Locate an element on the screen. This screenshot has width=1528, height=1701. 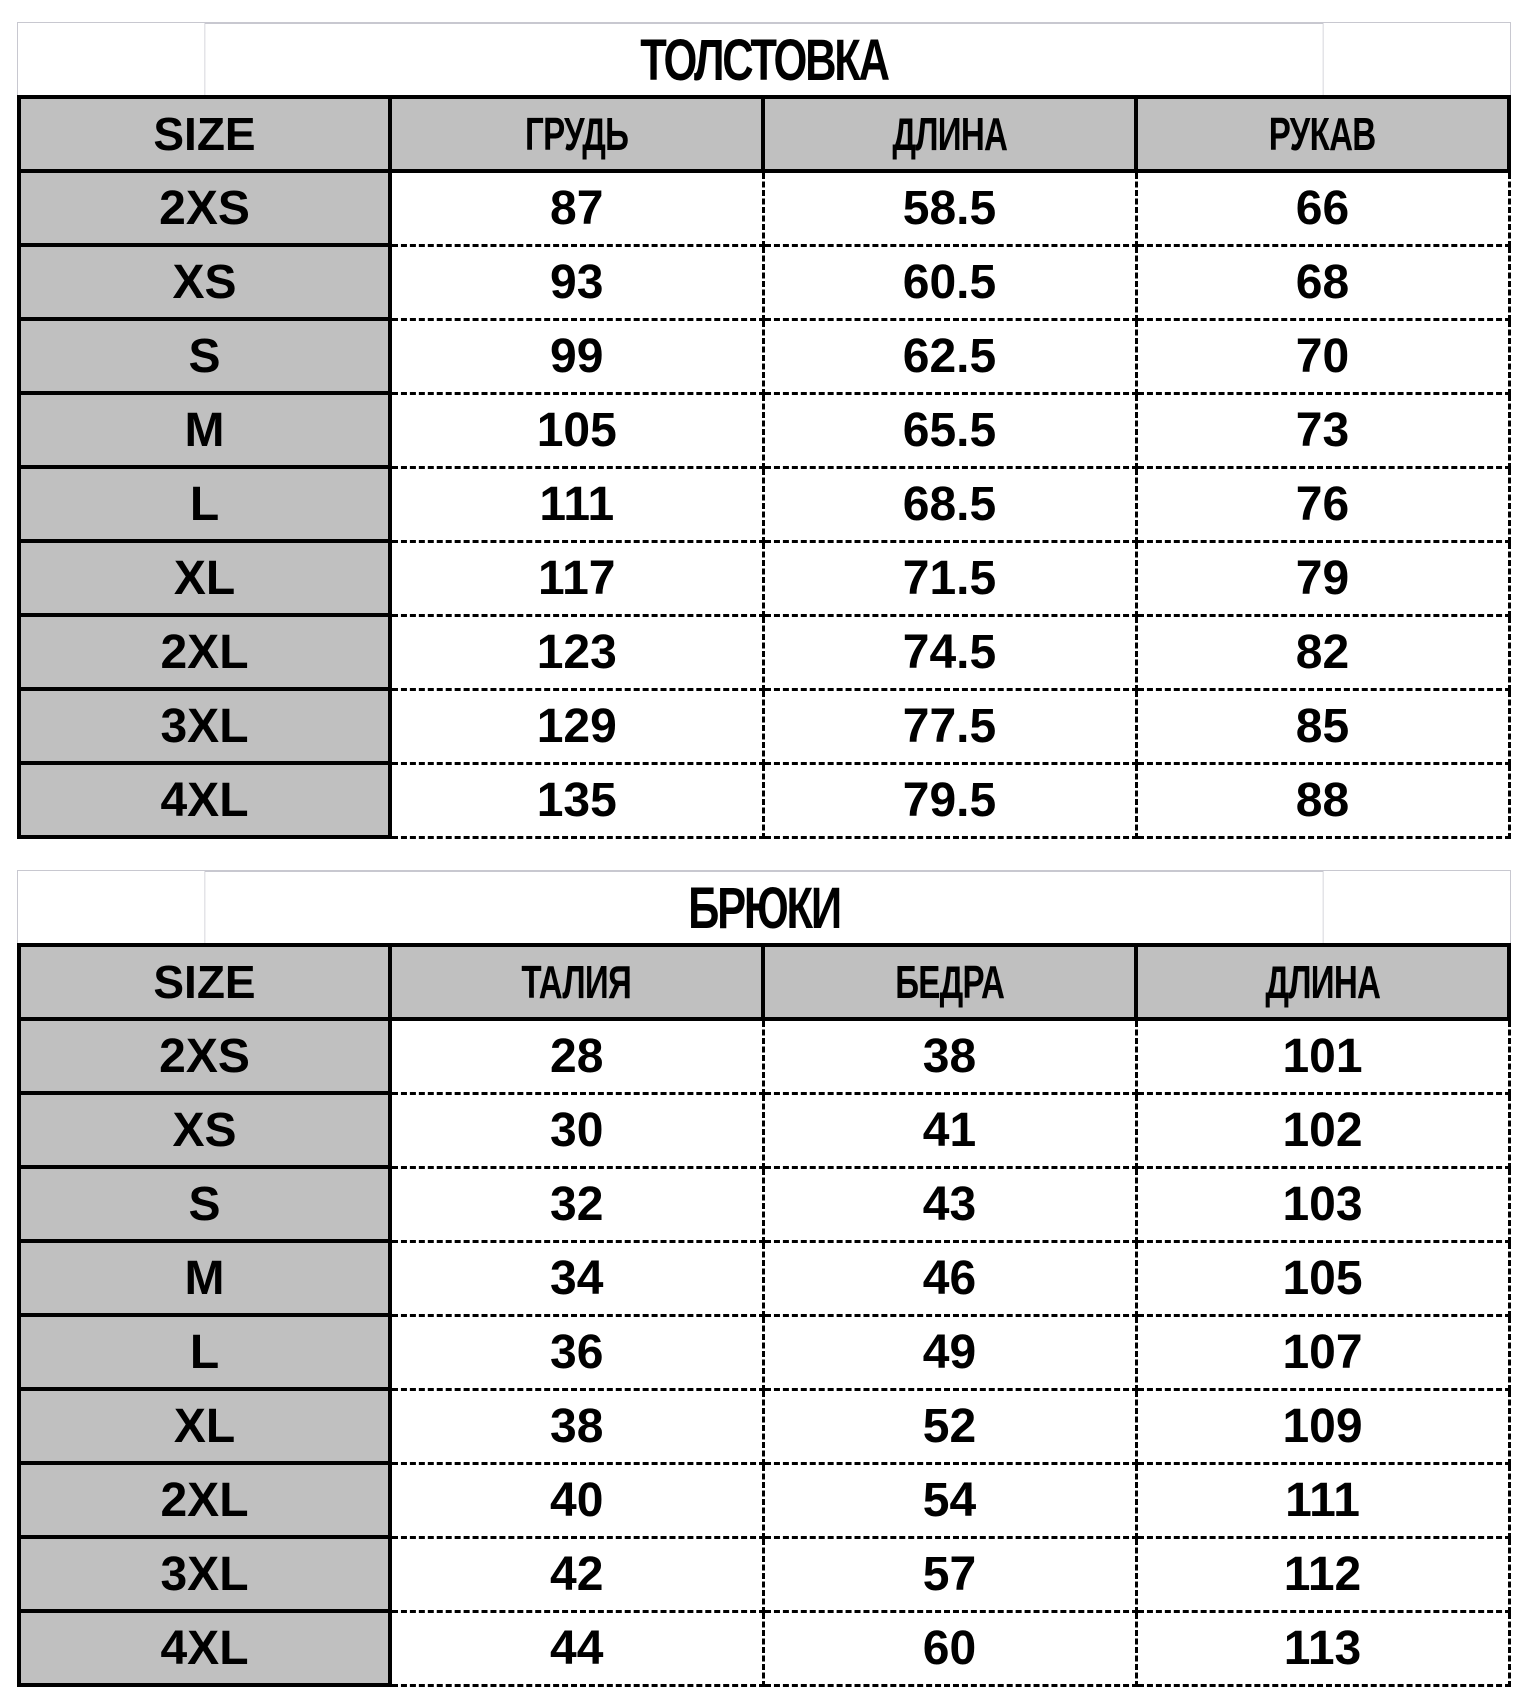
measurement-cell: 77.5 is located at coordinates (950, 727).